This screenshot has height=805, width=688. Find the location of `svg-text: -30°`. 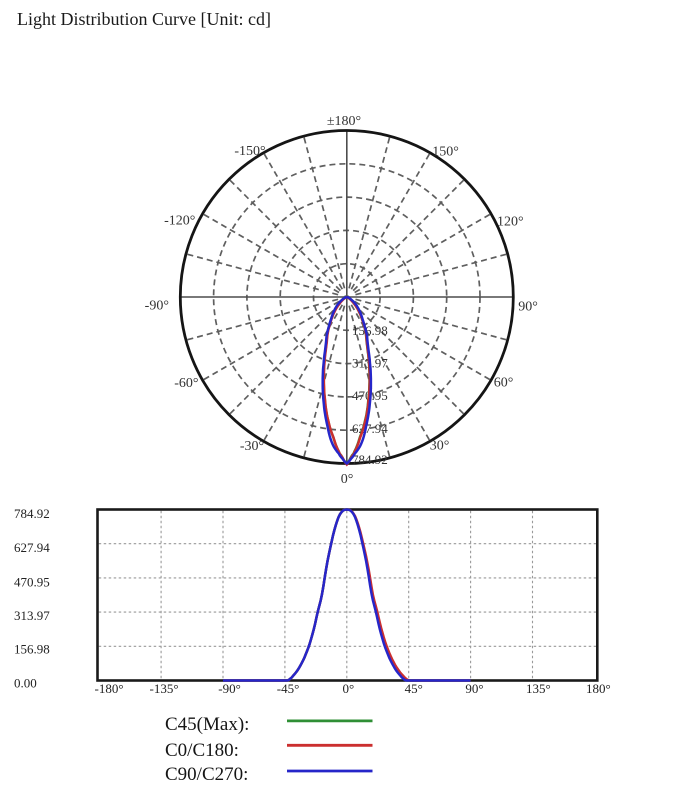

svg-text: -30° is located at coordinates (252, 446).